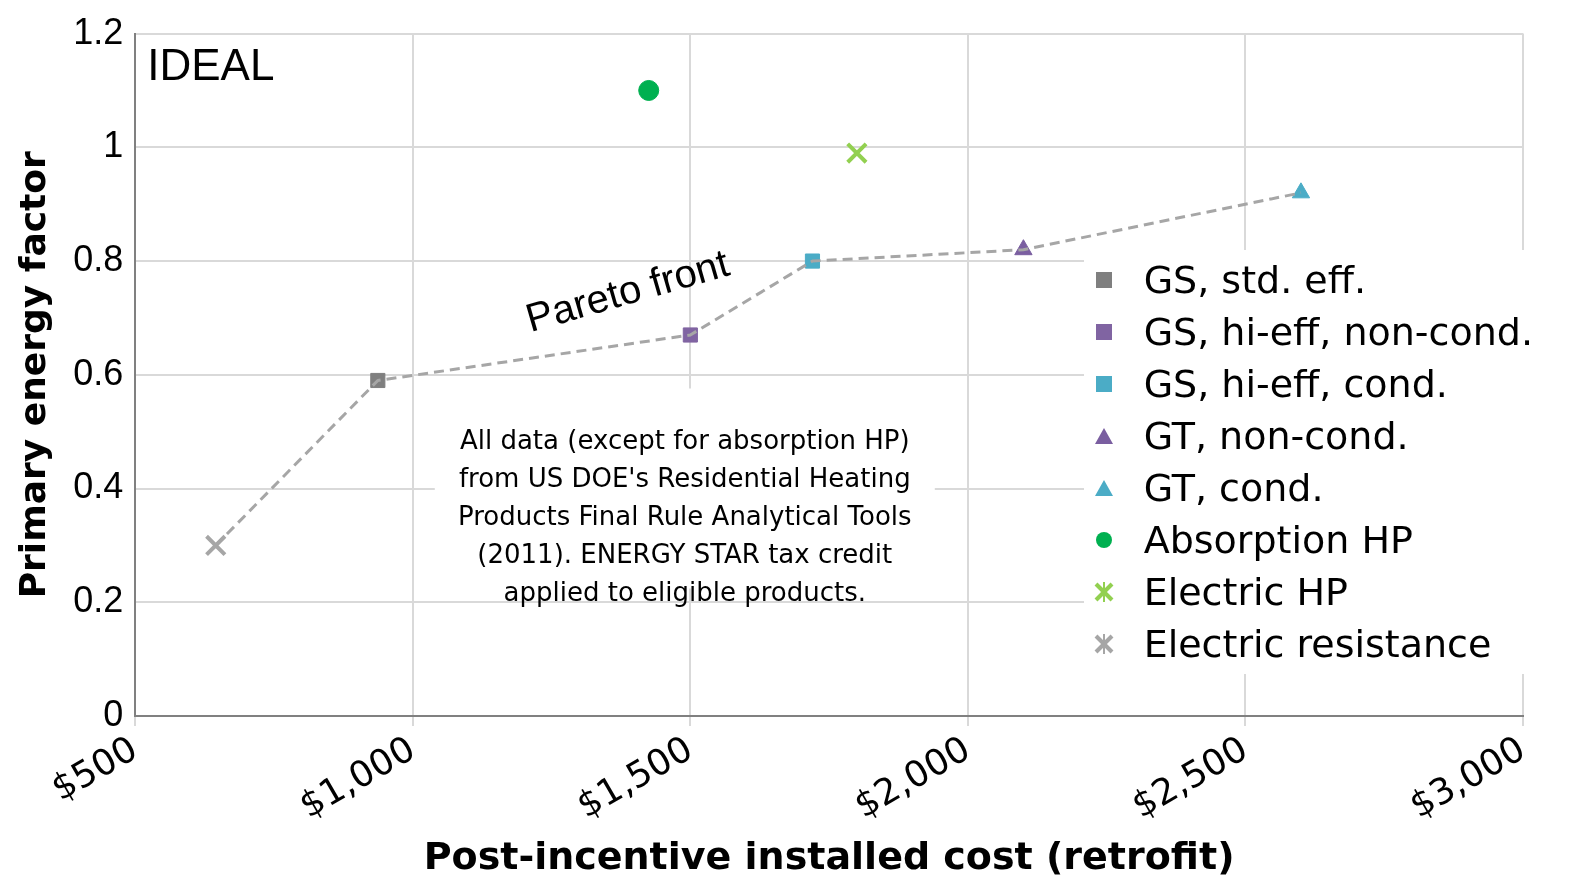 Image resolution: width=1583 pixels, height=891 pixels. Describe the element at coordinates (1338, 332) in the screenshot. I see `legend-label: GS, hi-eff, non-cond.` at that location.